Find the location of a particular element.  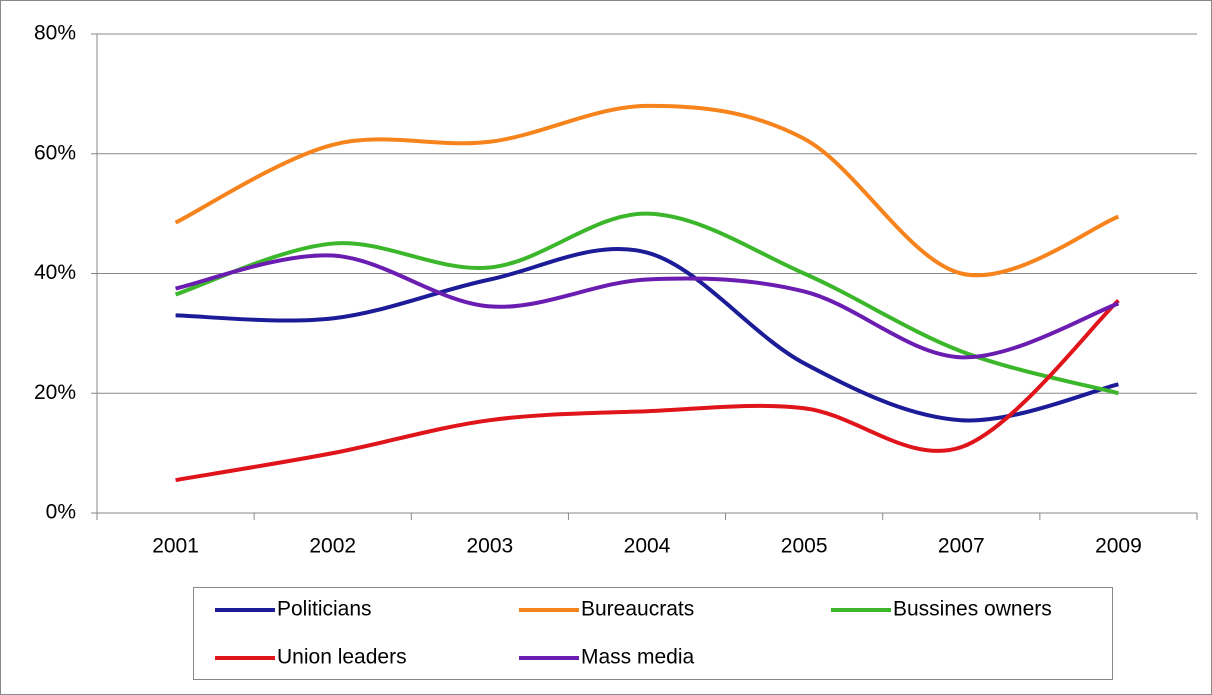

x-tick-label: 2004 is located at coordinates (647, 546).